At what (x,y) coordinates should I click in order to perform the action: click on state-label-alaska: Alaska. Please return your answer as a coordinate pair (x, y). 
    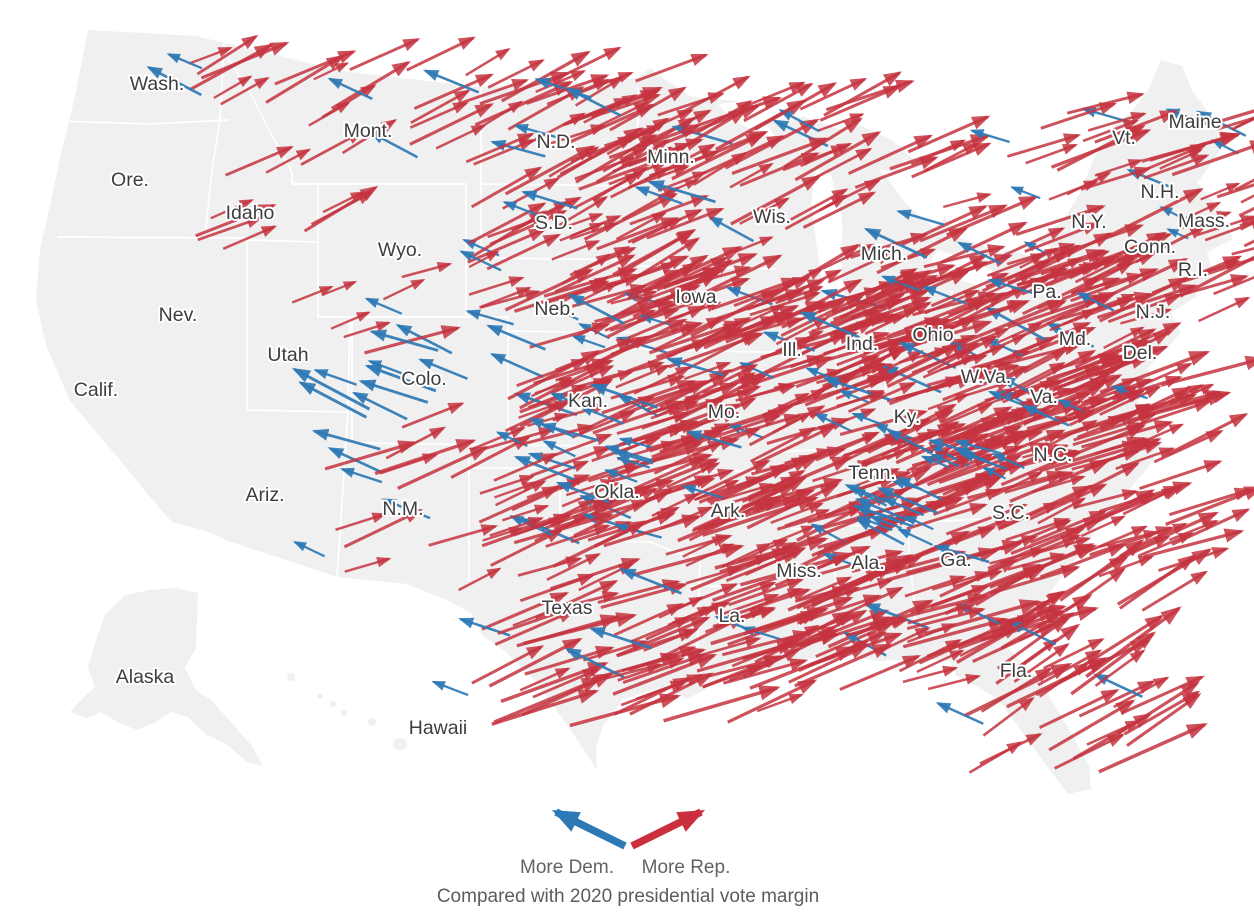
    Looking at the image, I should click on (145, 677).